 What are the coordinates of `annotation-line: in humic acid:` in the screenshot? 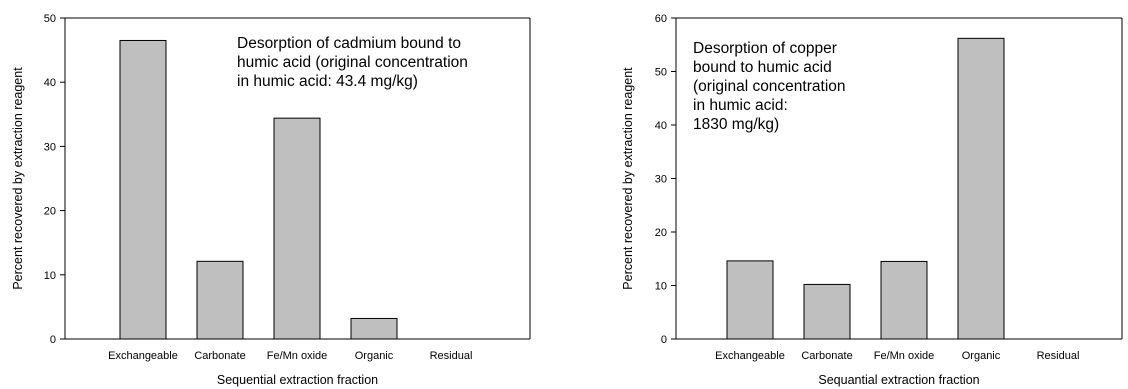 It's located at (740, 105).